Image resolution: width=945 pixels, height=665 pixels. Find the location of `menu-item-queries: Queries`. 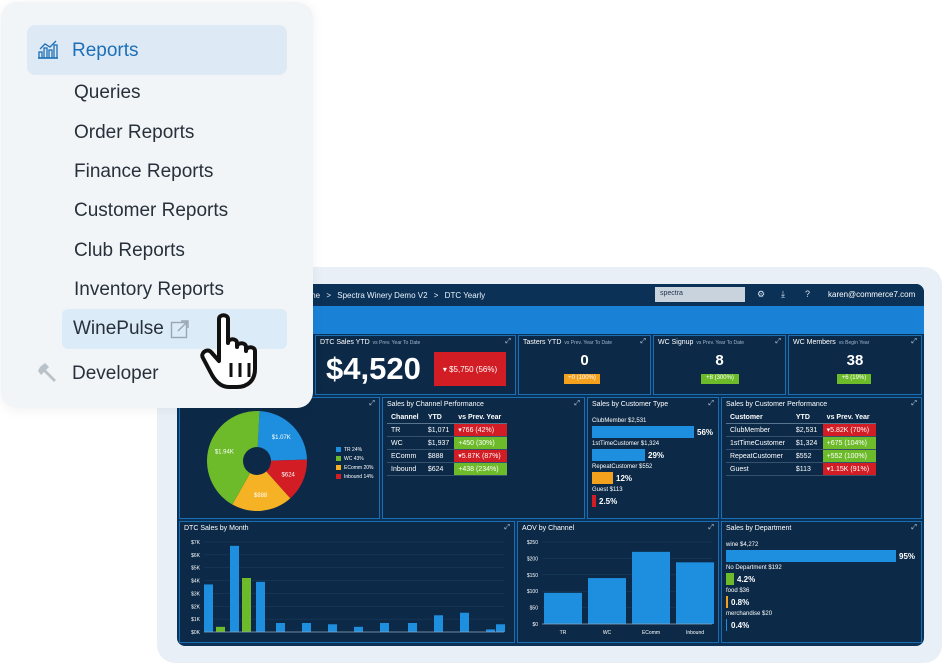

menu-item-queries: Queries is located at coordinates (107, 92).